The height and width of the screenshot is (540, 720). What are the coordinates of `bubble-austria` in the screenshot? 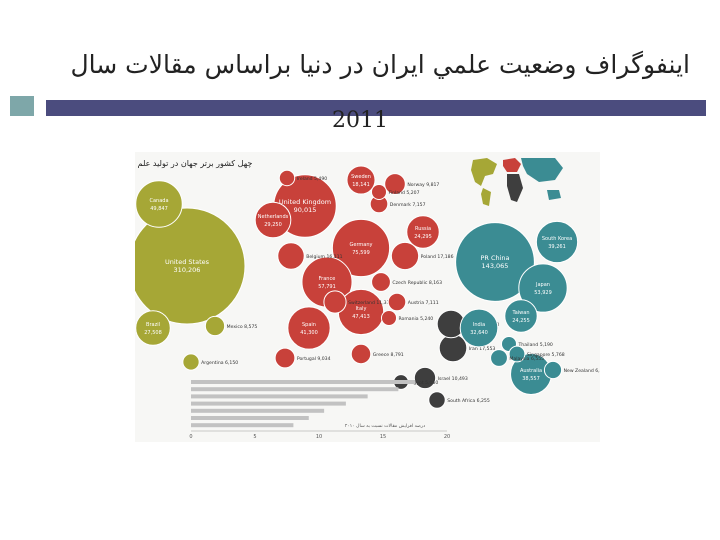 It's located at (397, 302).